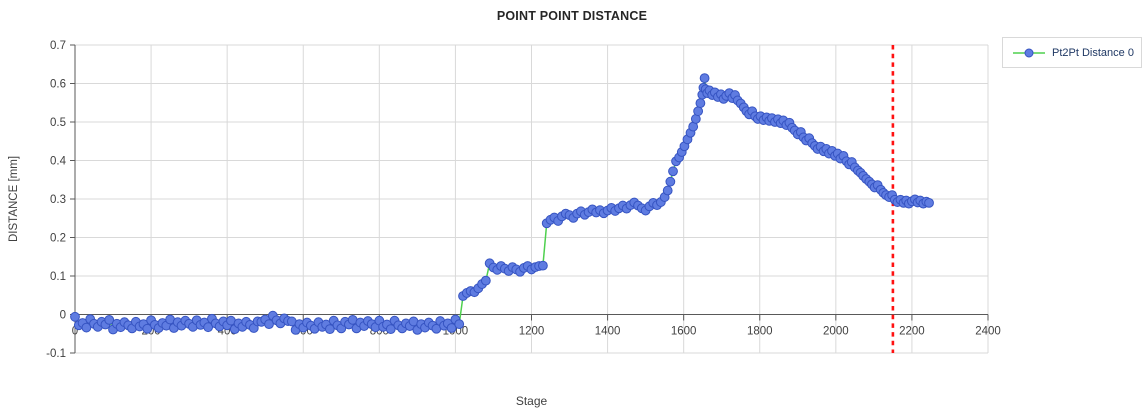  Describe the element at coordinates (63, 316) in the screenshot. I see `y-tick-label: 0` at that location.